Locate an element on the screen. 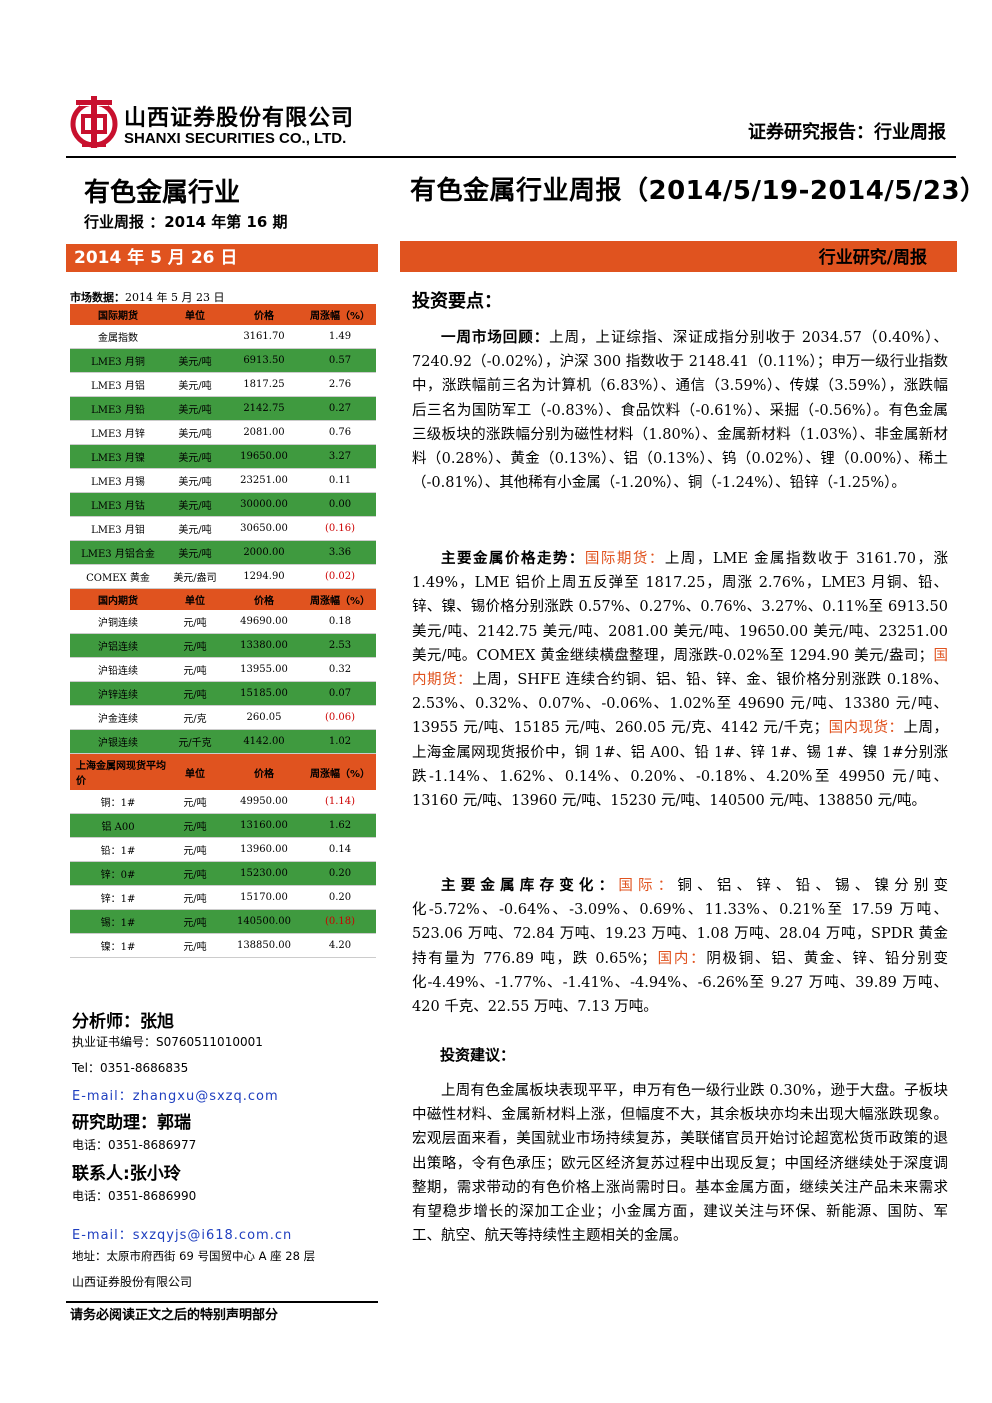 The height and width of the screenshot is (1403, 992). advice-title: 投资建议： is located at coordinates (478, 1055).